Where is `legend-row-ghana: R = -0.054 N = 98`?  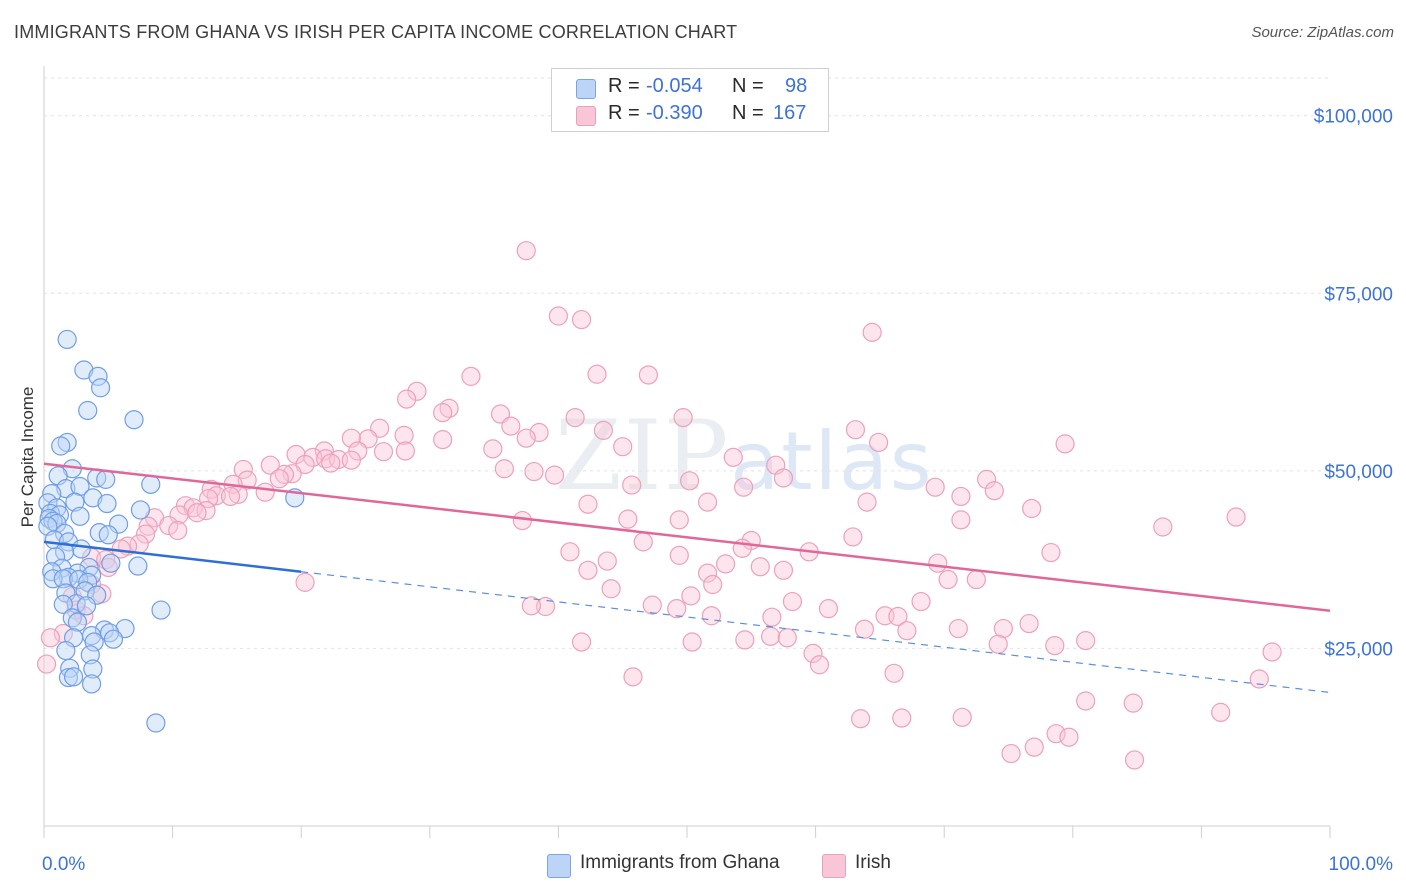 legend-row-ghana: R = -0.054 N = 98 is located at coordinates (690, 87).